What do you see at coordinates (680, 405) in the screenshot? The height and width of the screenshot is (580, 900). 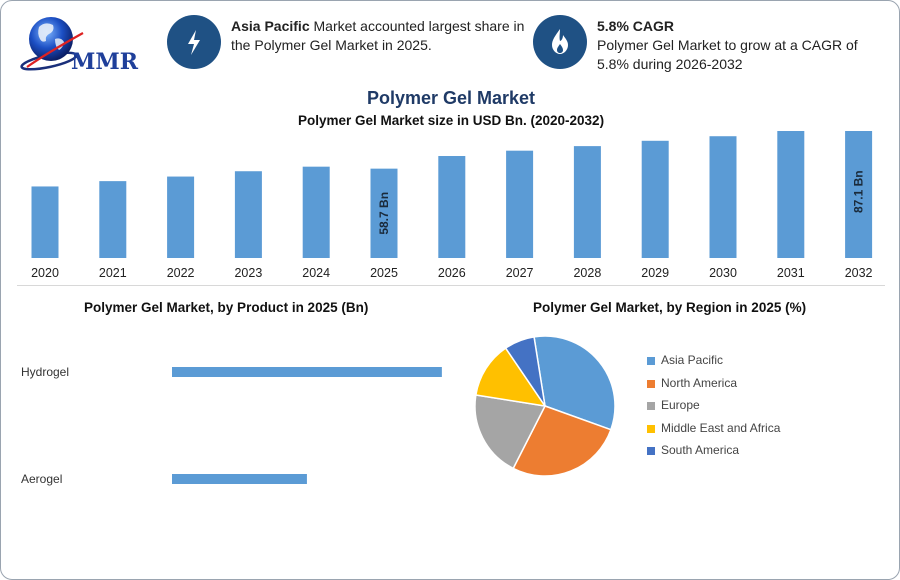 I see `legend-label: Europe` at bounding box center [680, 405].